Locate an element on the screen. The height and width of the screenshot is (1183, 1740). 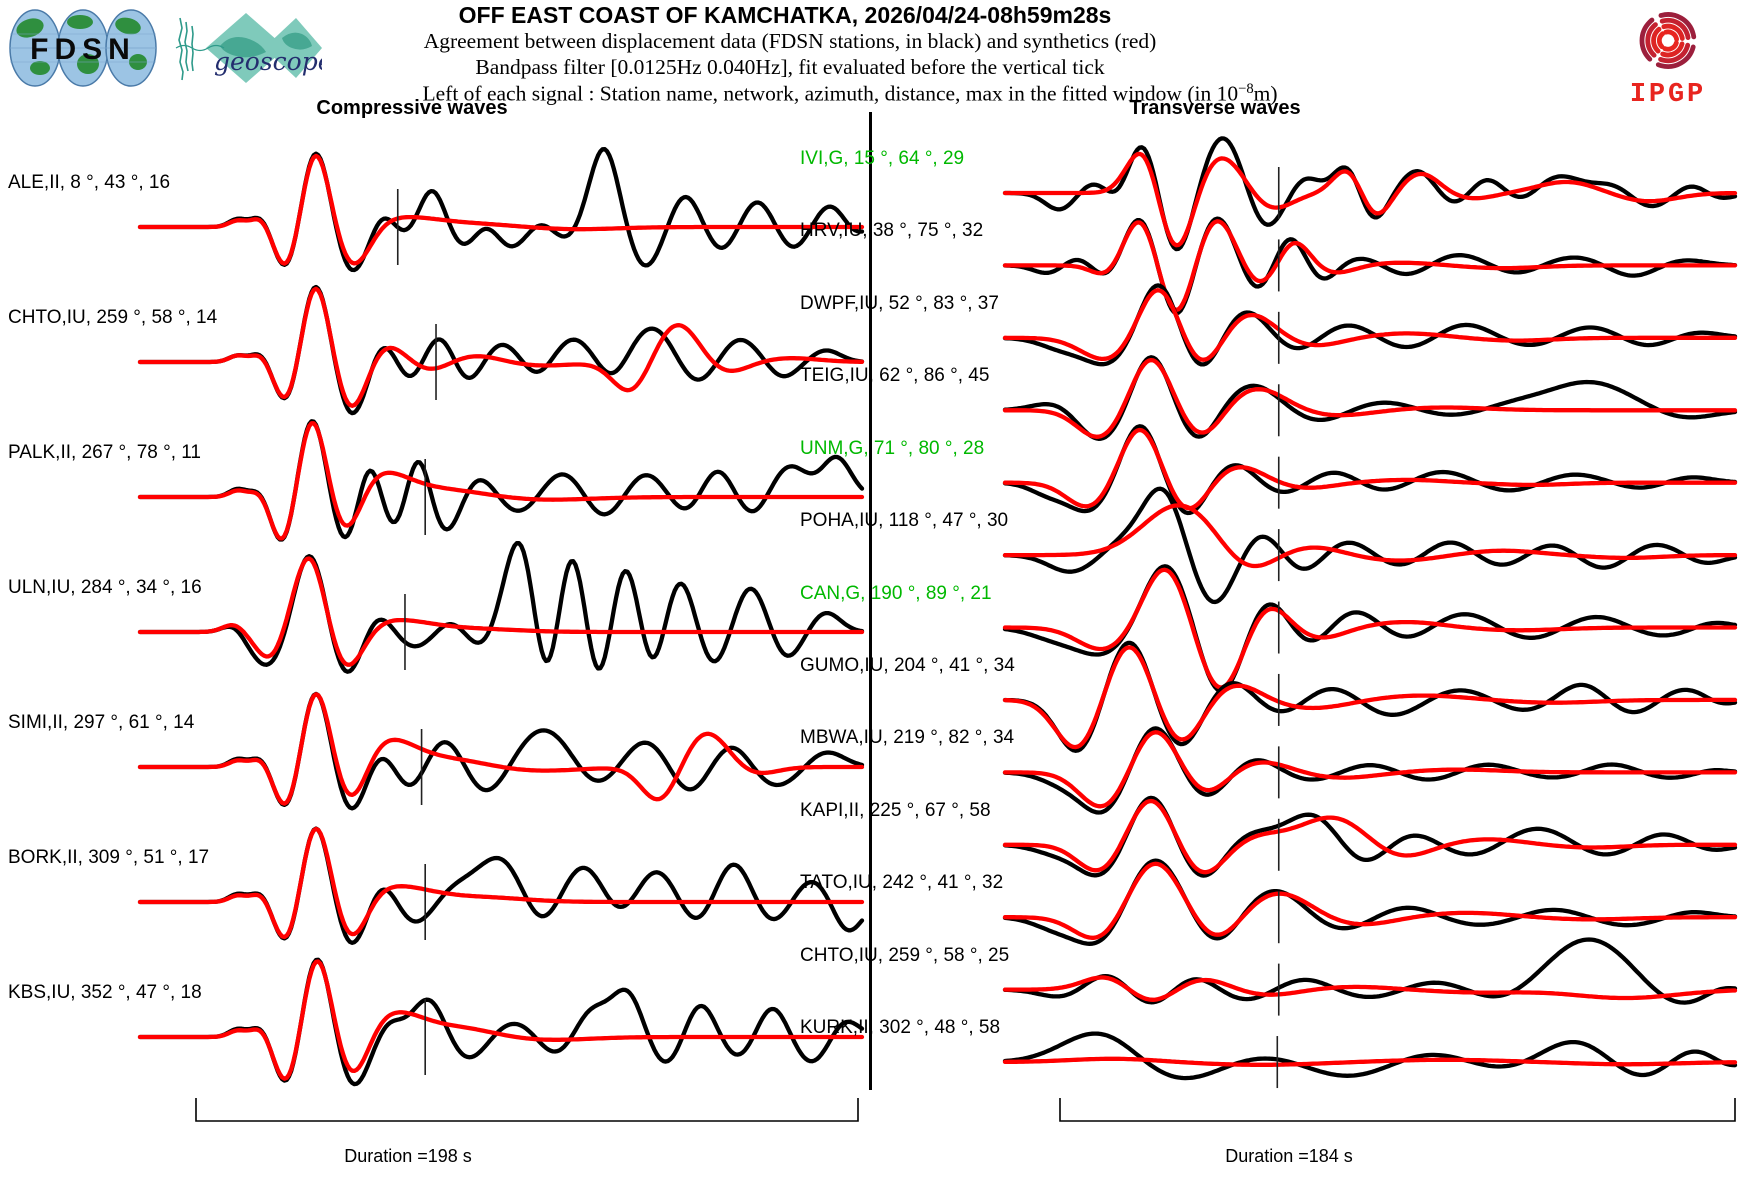
station-label-SIMI-0: SIMI,II, 297 °, 61 °, 14 is located at coordinates (101, 722).